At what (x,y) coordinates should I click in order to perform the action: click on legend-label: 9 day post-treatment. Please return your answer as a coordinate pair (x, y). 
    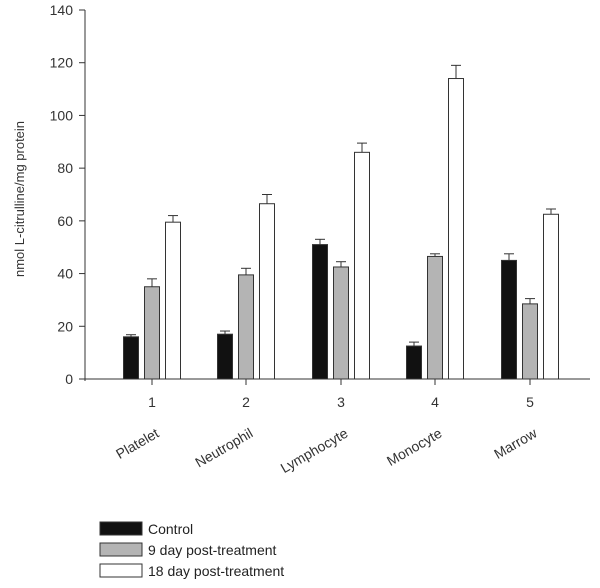
    Looking at the image, I should click on (212, 550).